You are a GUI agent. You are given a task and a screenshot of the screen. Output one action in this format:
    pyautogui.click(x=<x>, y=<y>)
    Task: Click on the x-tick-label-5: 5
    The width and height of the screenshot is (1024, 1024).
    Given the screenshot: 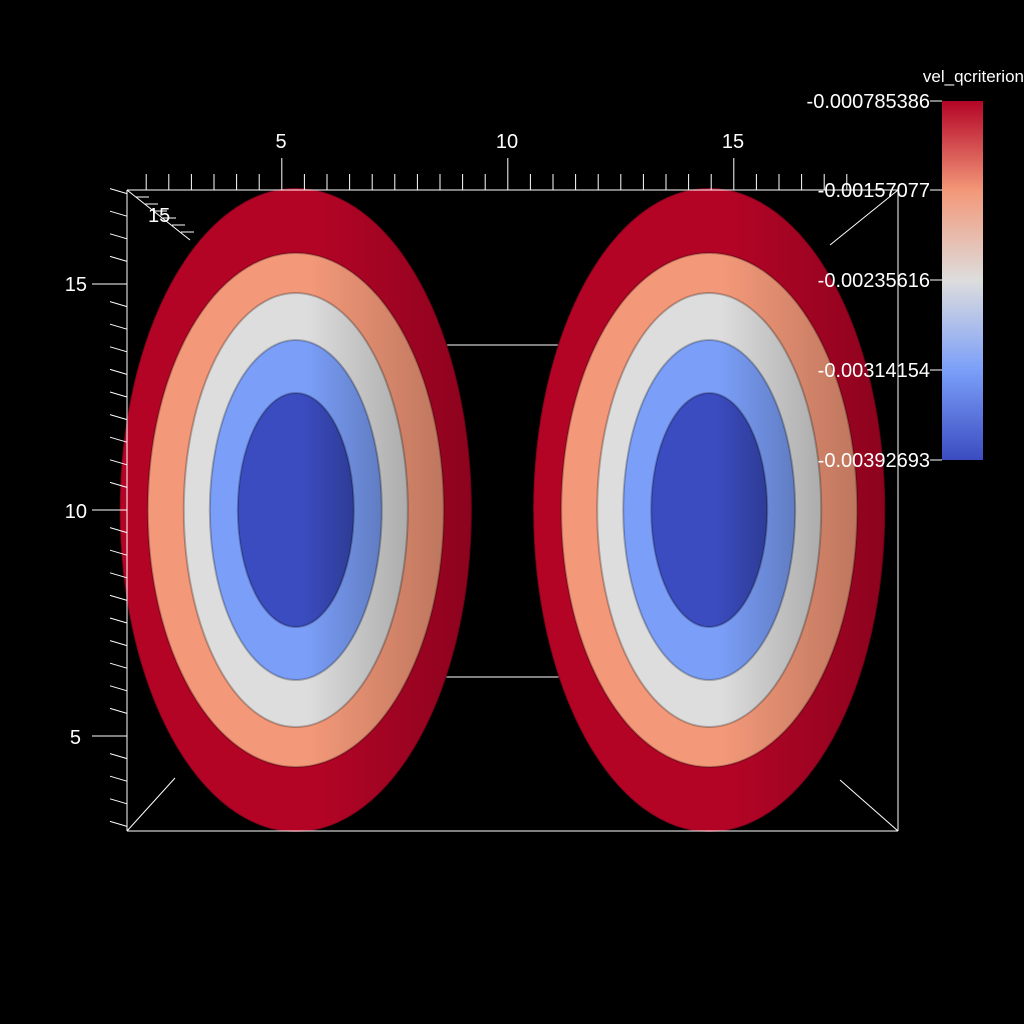 What is the action you would take?
    pyautogui.click(x=280, y=142)
    